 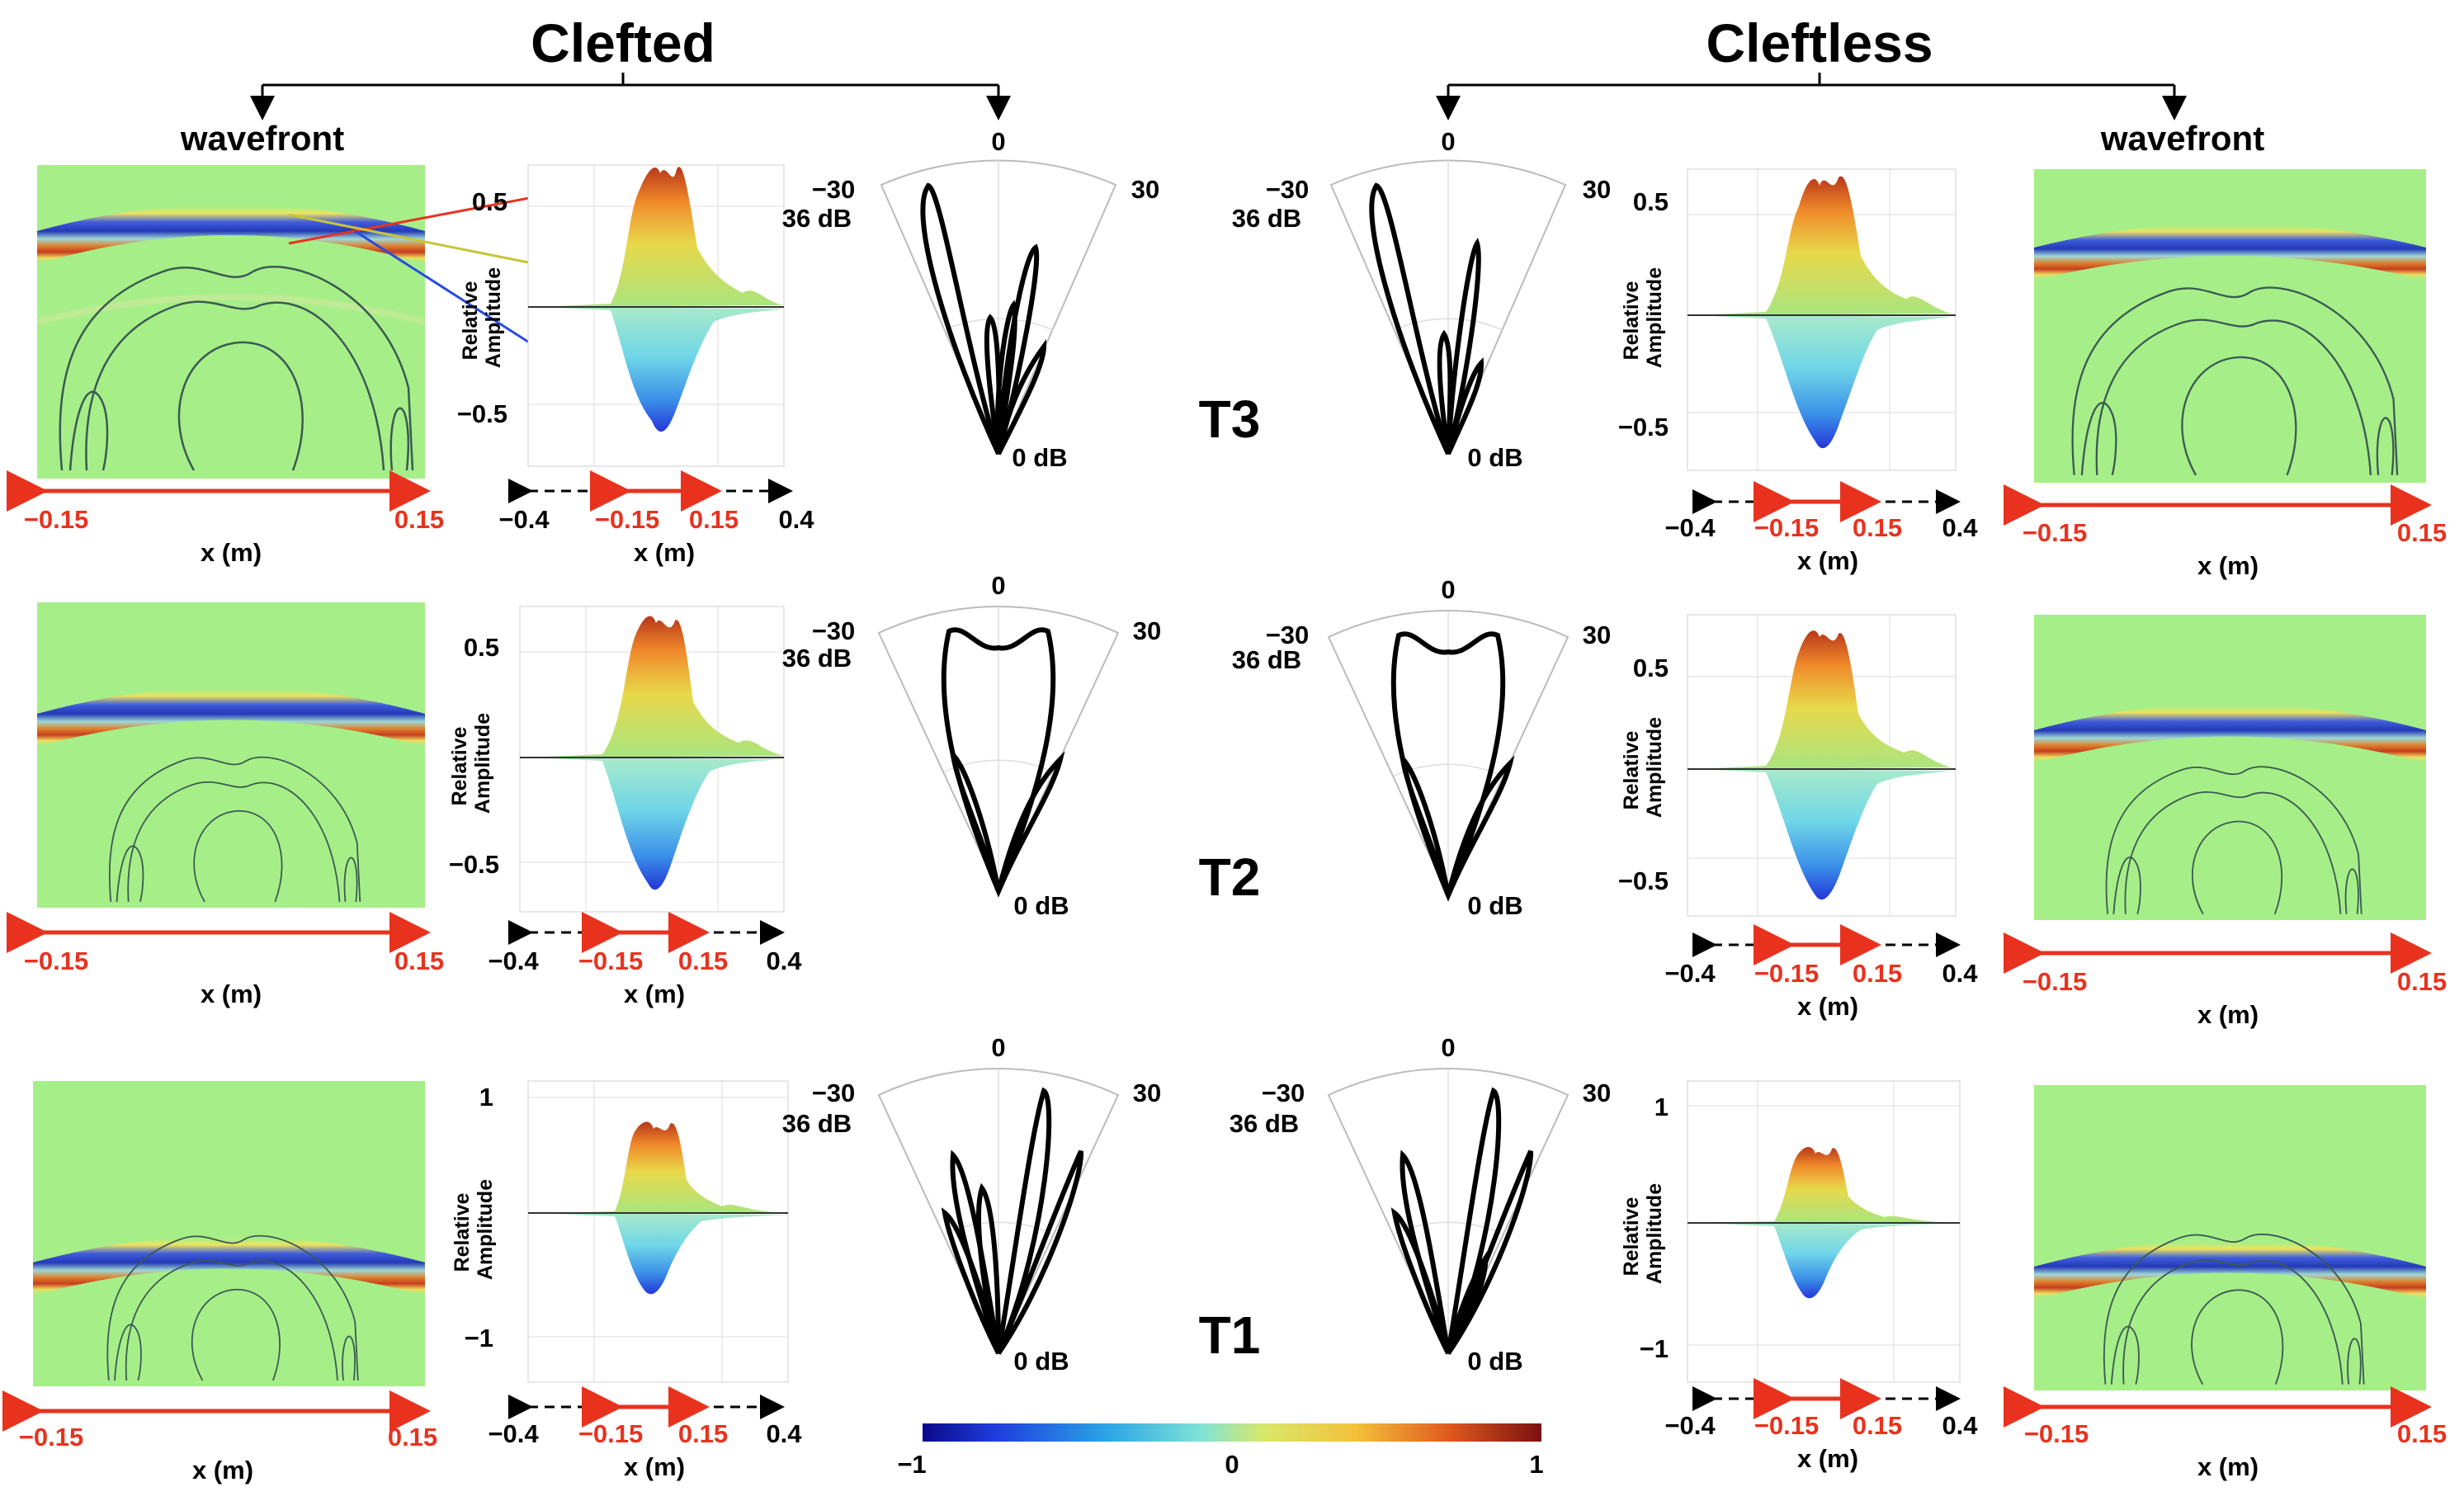 What do you see at coordinates (1821, 1426) in the screenshot?
I see `amplitude-xaxis-cleftless-t1: −0.4 −0.15 0.15 0.4 x (m)` at bounding box center [1821, 1426].